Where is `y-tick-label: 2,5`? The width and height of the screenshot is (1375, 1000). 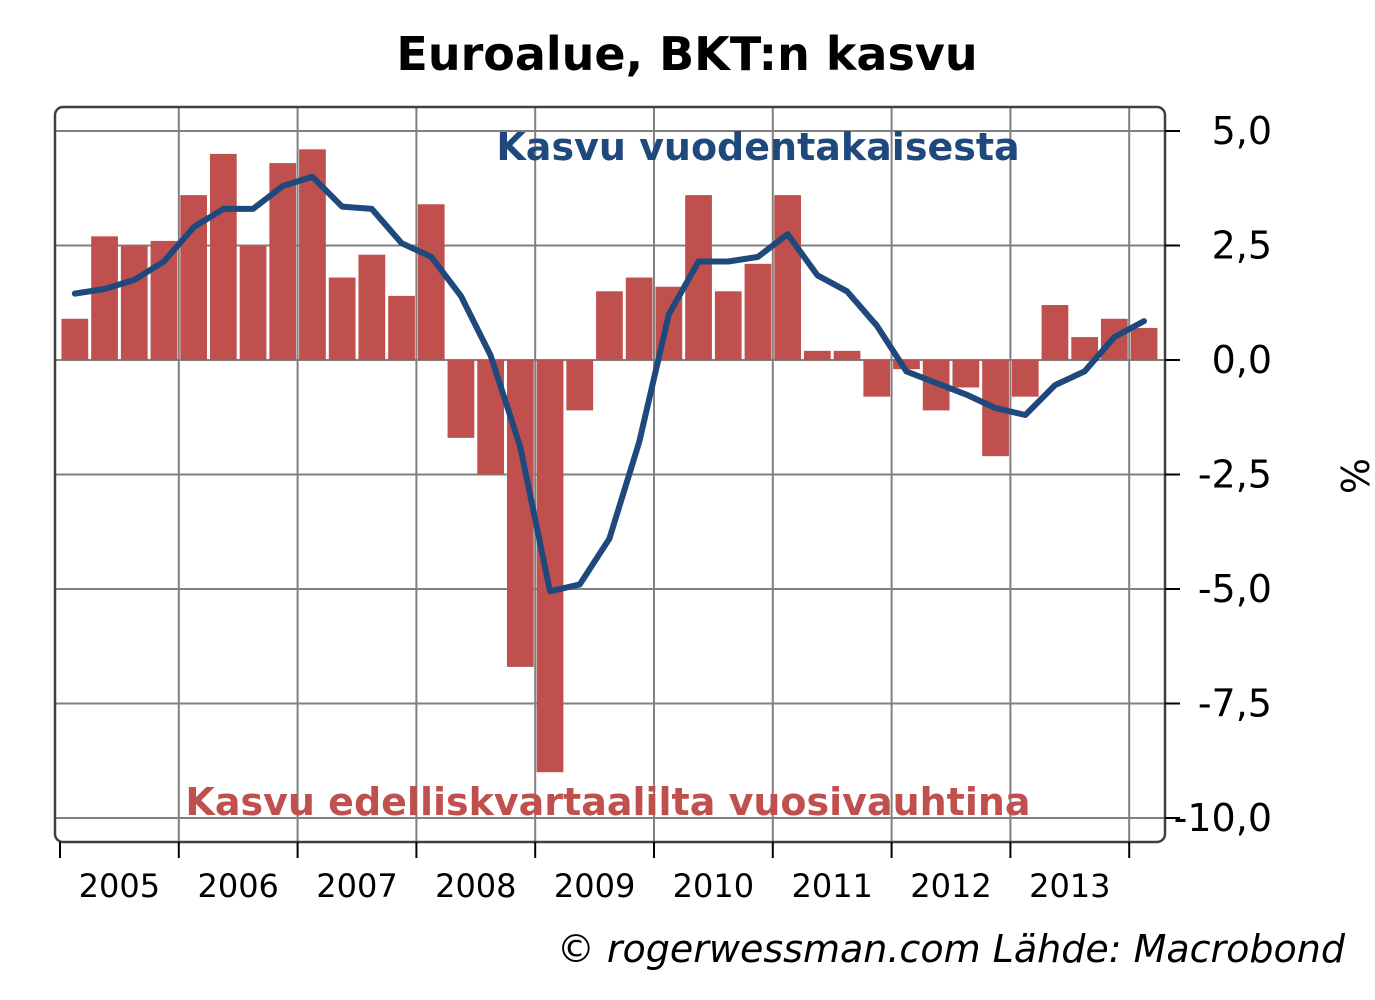
y-tick-label: 2,5 is located at coordinates (1242, 246).